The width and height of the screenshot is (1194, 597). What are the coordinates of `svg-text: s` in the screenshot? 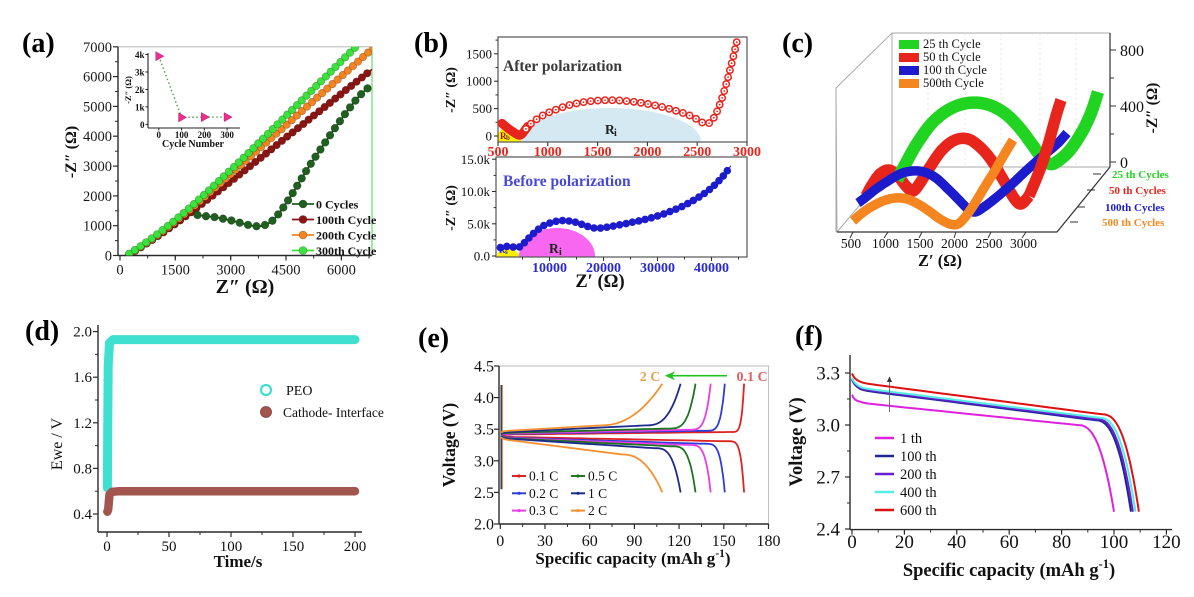 It's located at (506, 252).